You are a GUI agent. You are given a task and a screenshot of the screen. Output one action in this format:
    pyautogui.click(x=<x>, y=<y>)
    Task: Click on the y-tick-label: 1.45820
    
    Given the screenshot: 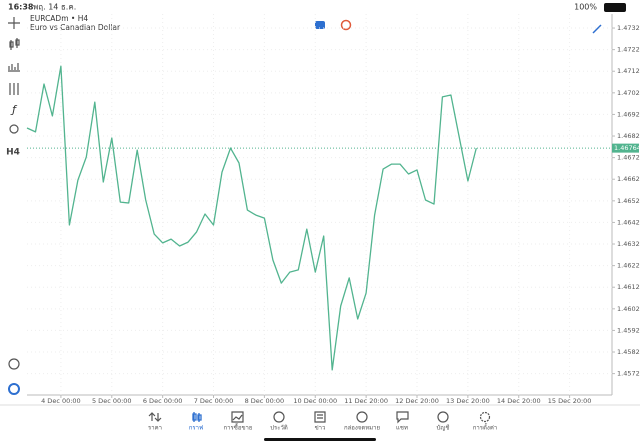 What is the action you would take?
    pyautogui.click(x=628, y=352)
    